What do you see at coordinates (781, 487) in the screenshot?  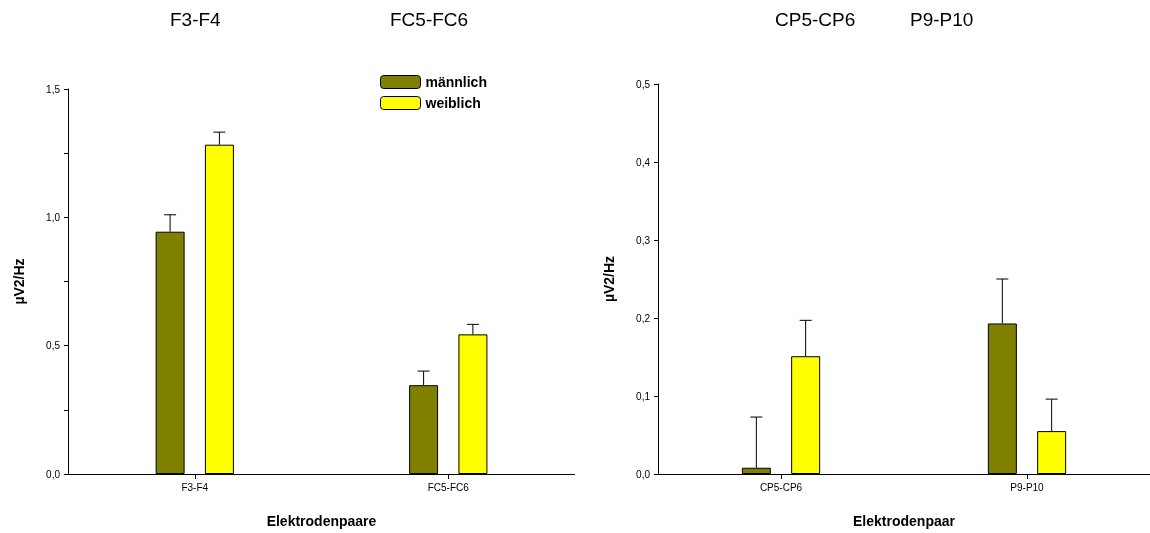 I see `x-tick-label: CP5-CP6` at bounding box center [781, 487].